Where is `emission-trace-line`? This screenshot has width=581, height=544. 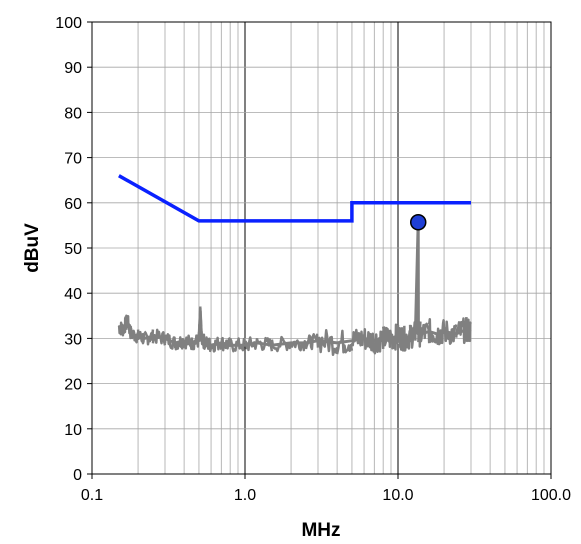
emission-trace-line is located at coordinates (295, 283).